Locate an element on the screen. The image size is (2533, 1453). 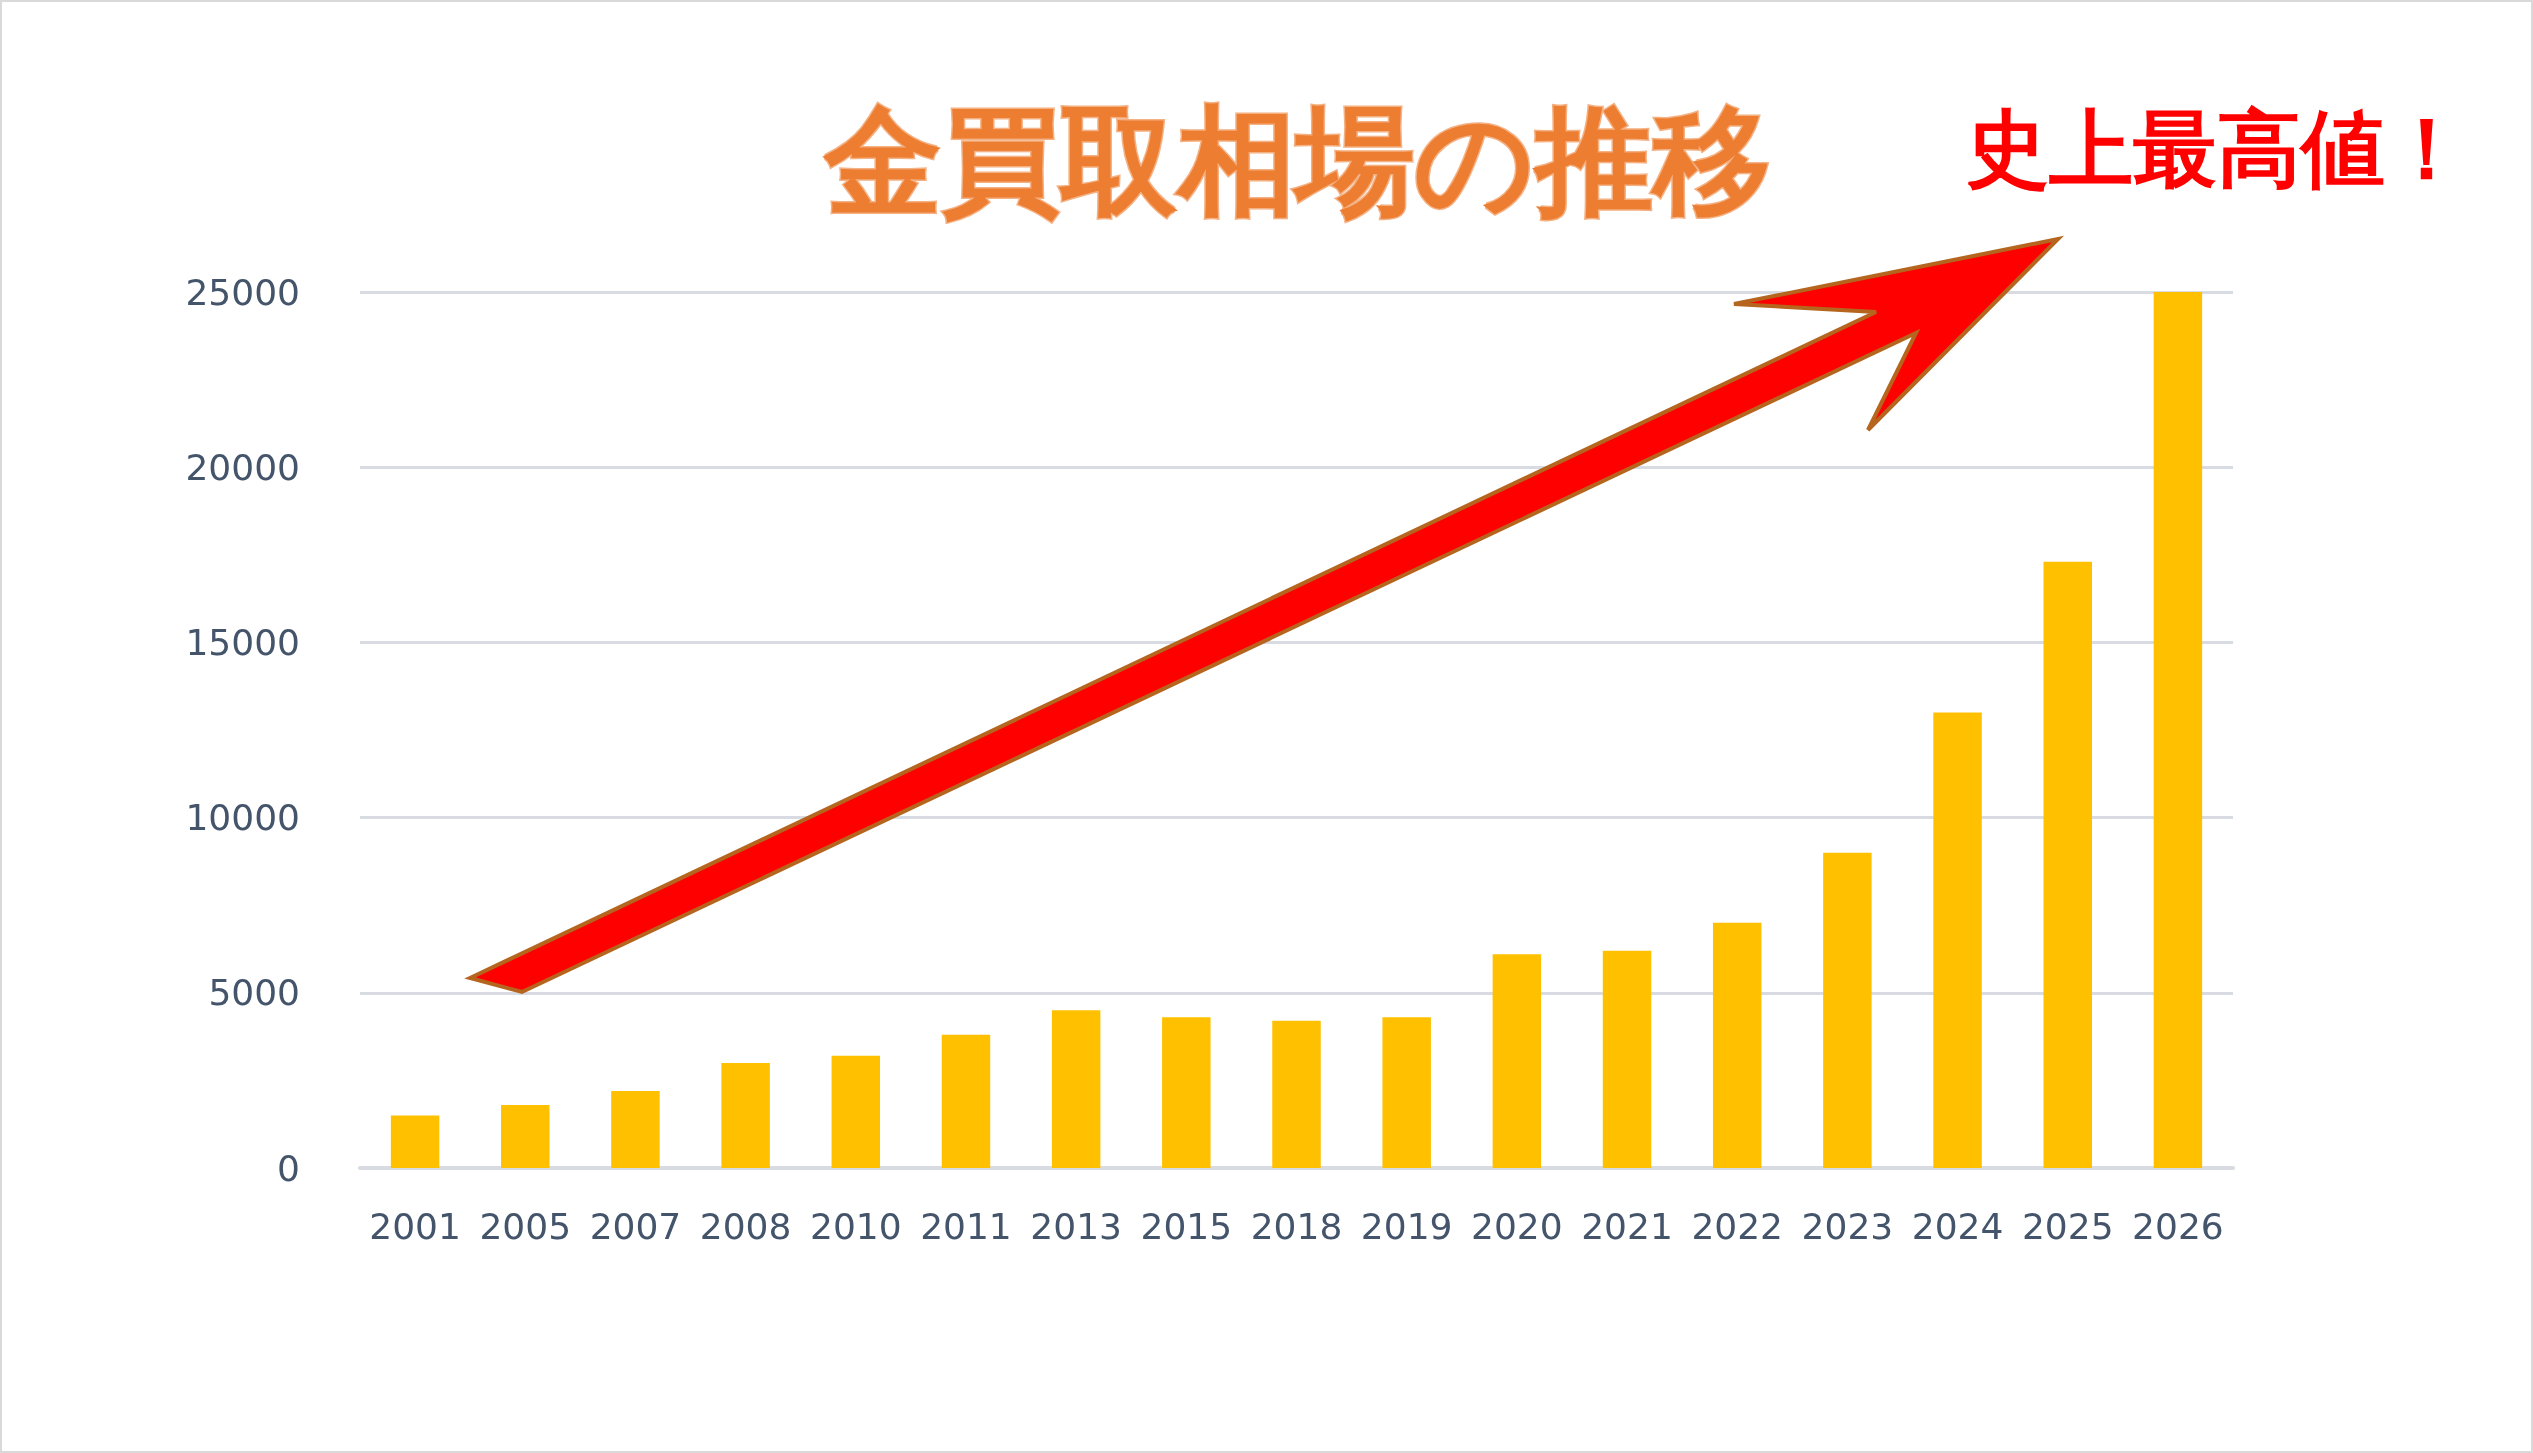
x-tick-label: 2011 is located at coordinates (966, 1226).